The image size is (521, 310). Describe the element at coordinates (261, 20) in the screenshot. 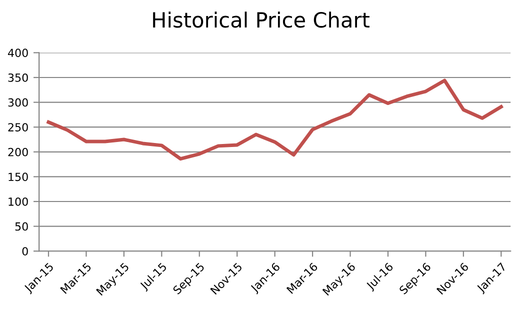

I see `chart-title: Historical Price Chart` at that location.